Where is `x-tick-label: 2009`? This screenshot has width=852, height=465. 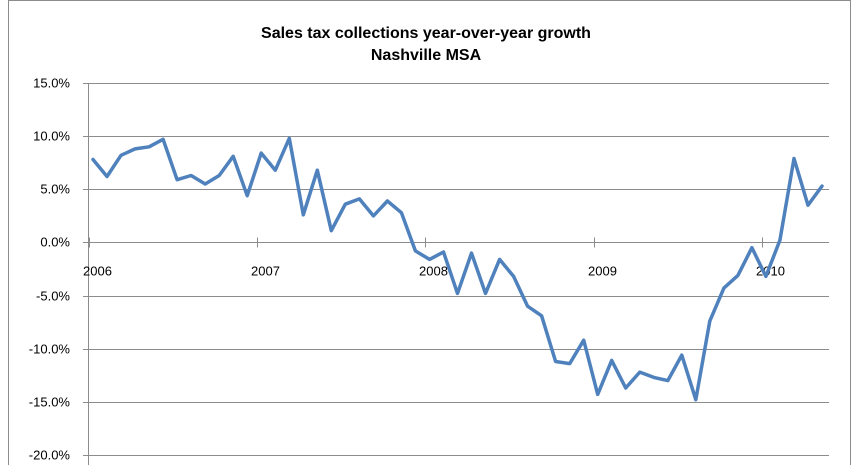 x-tick-label: 2009 is located at coordinates (602, 271).